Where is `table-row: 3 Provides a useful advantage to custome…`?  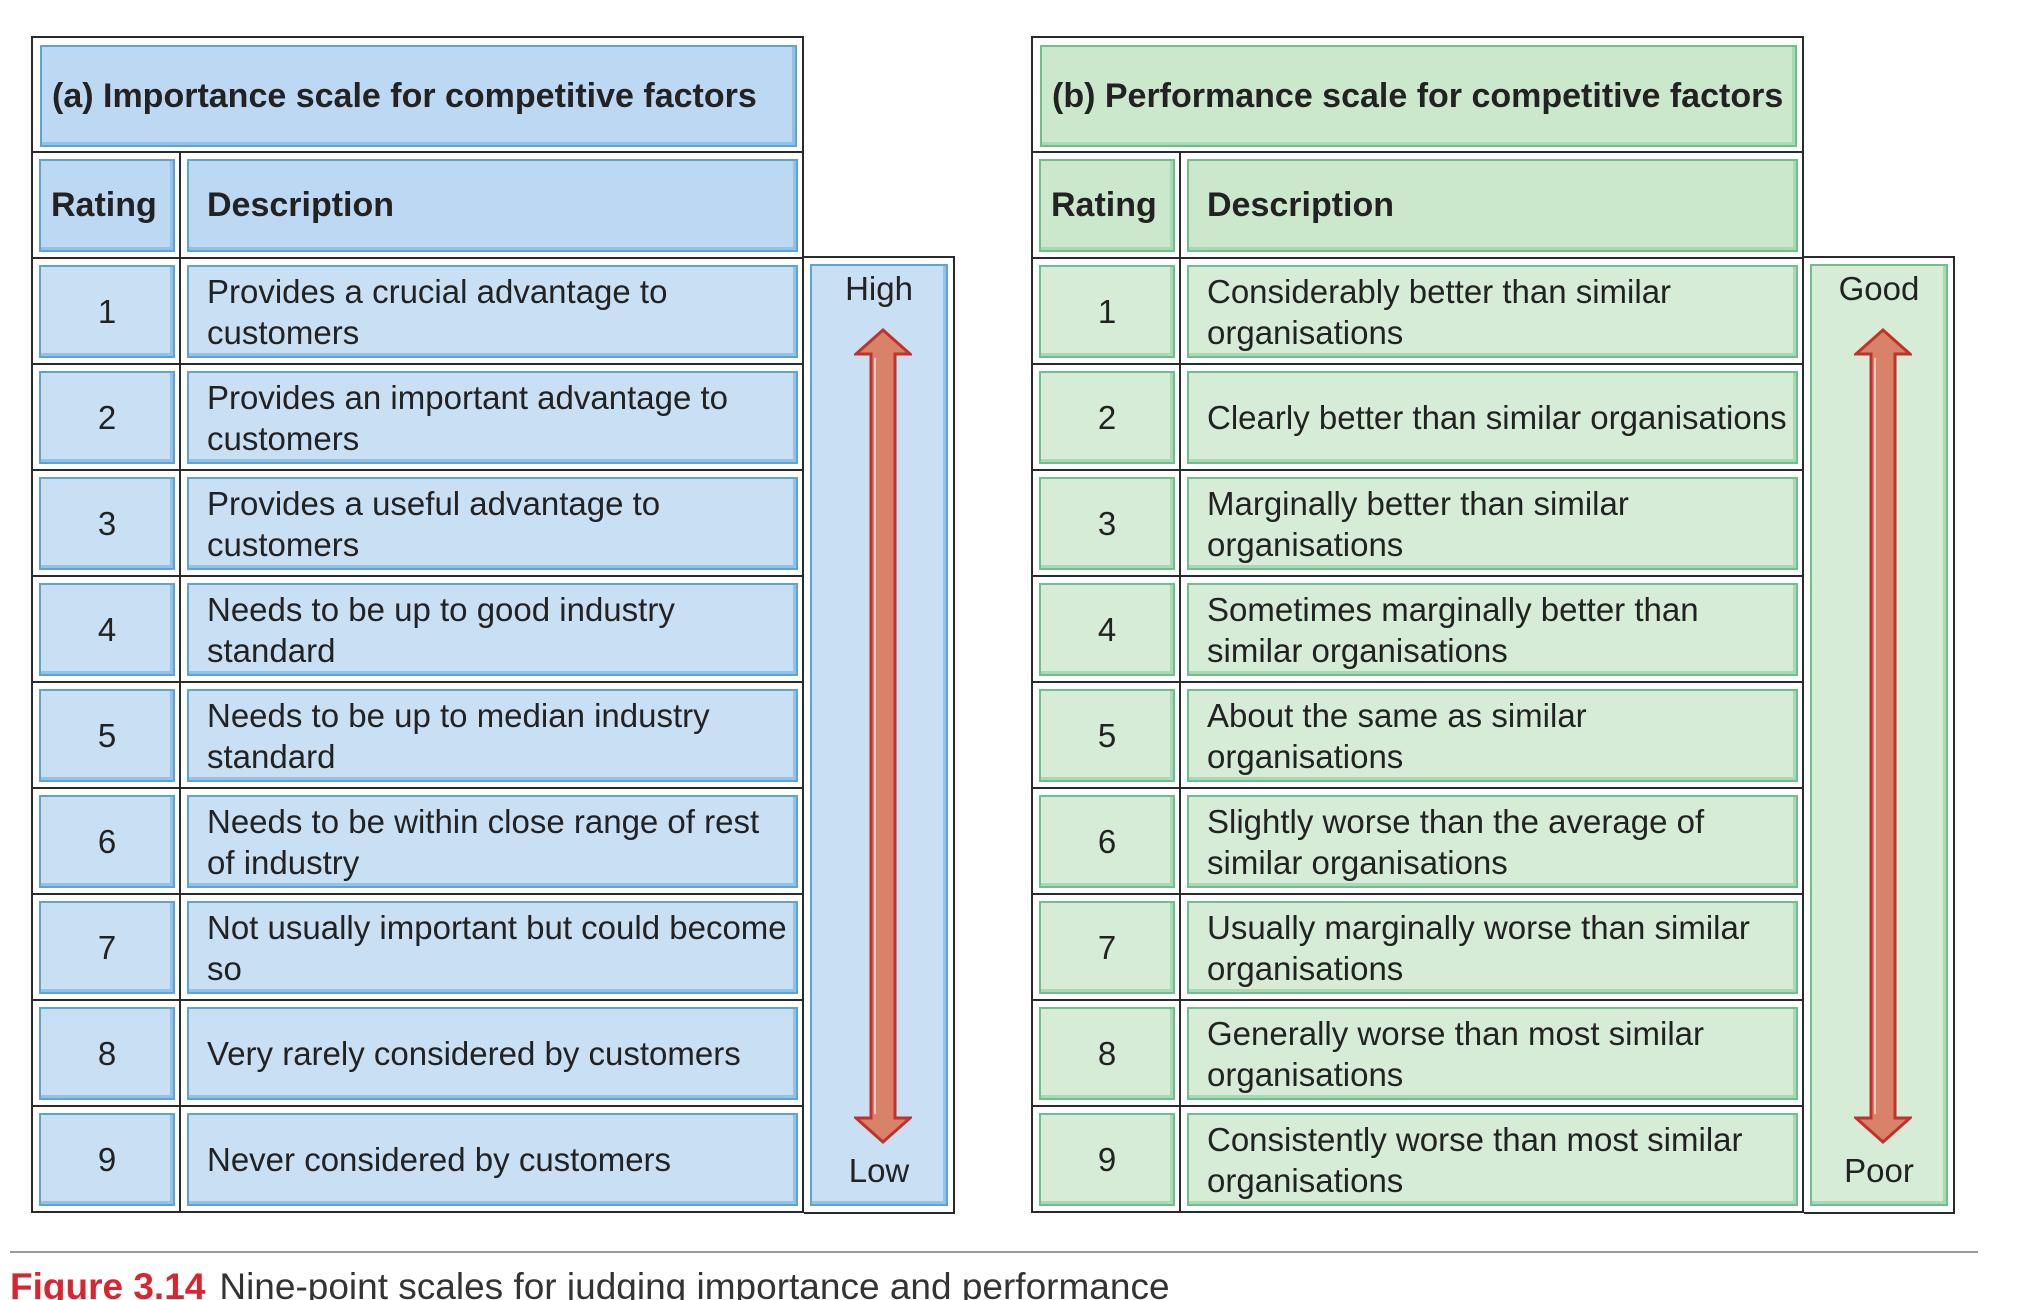 table-row: 3 Provides a useful advantage to custome… is located at coordinates (417, 522).